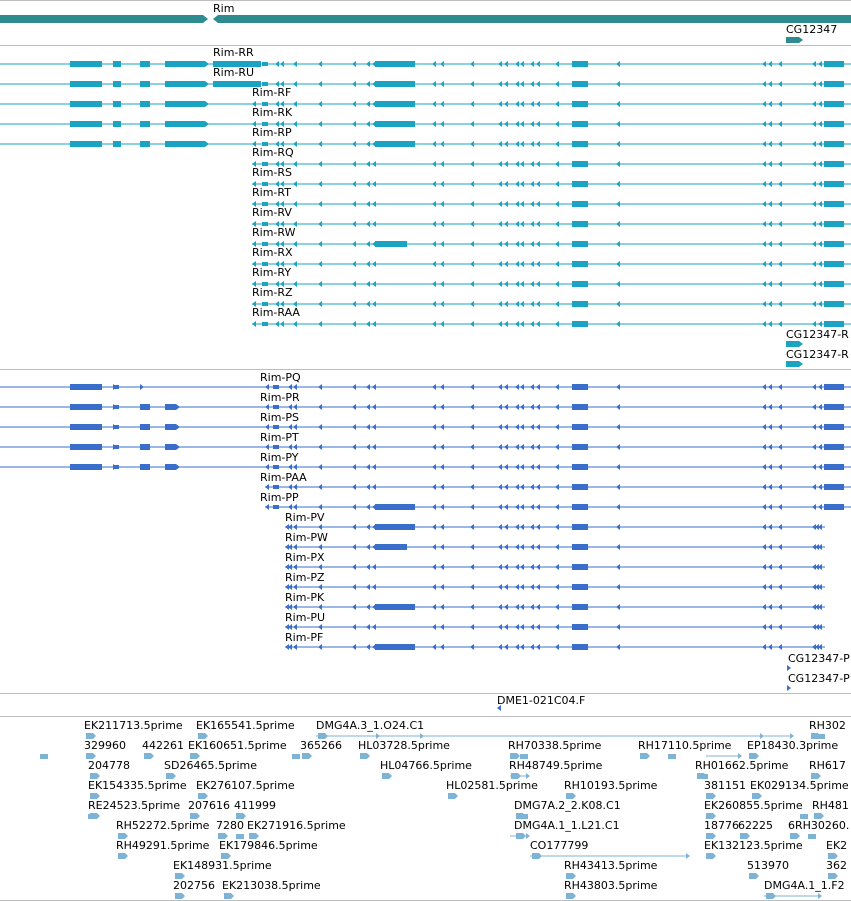 This screenshot has height=901, width=851. I want to click on transcript-row: Rim-PP, so click(555, 500).